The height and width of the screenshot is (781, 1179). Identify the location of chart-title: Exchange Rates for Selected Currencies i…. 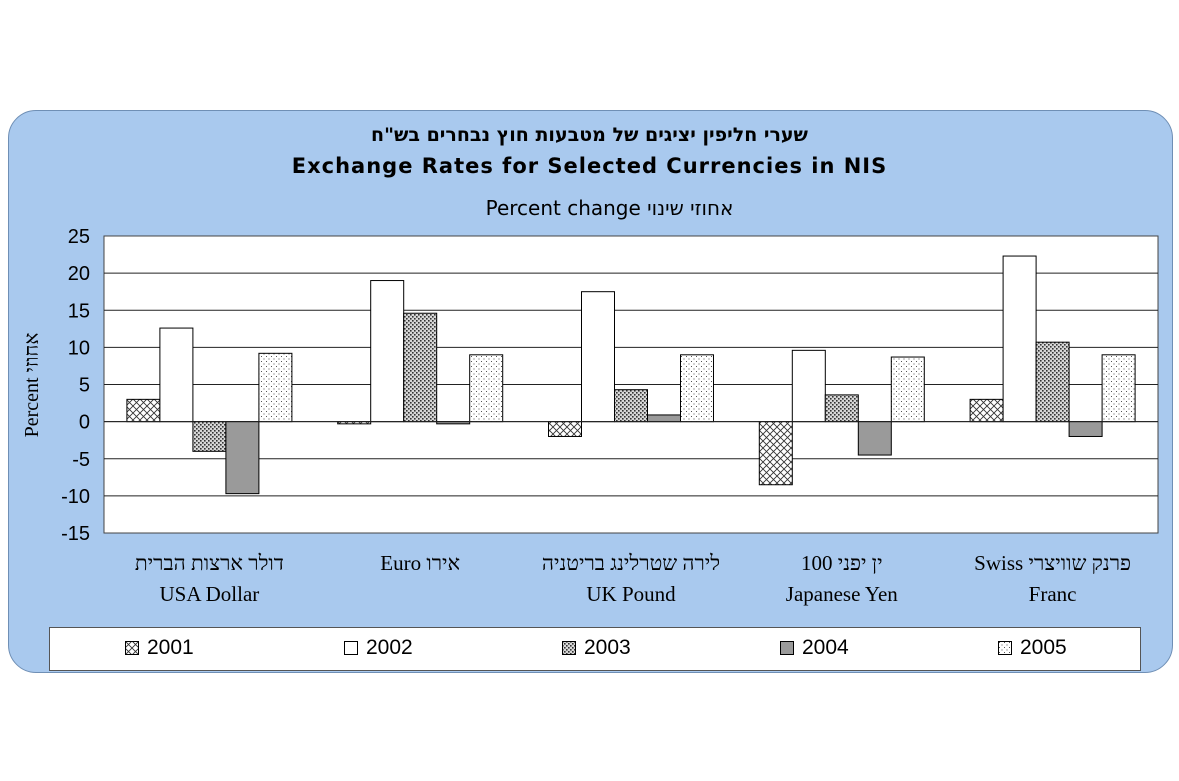
(589, 166).